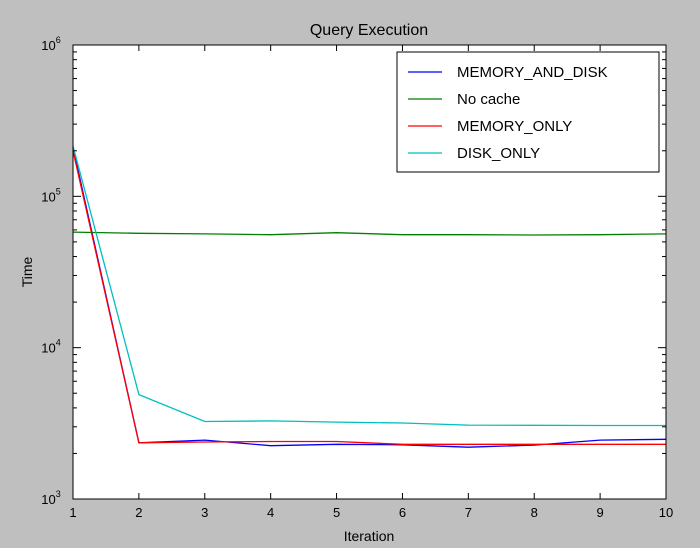 Image resolution: width=700 pixels, height=548 pixels. Describe the element at coordinates (369, 30) in the screenshot. I see `chart-title: Query Execution` at that location.